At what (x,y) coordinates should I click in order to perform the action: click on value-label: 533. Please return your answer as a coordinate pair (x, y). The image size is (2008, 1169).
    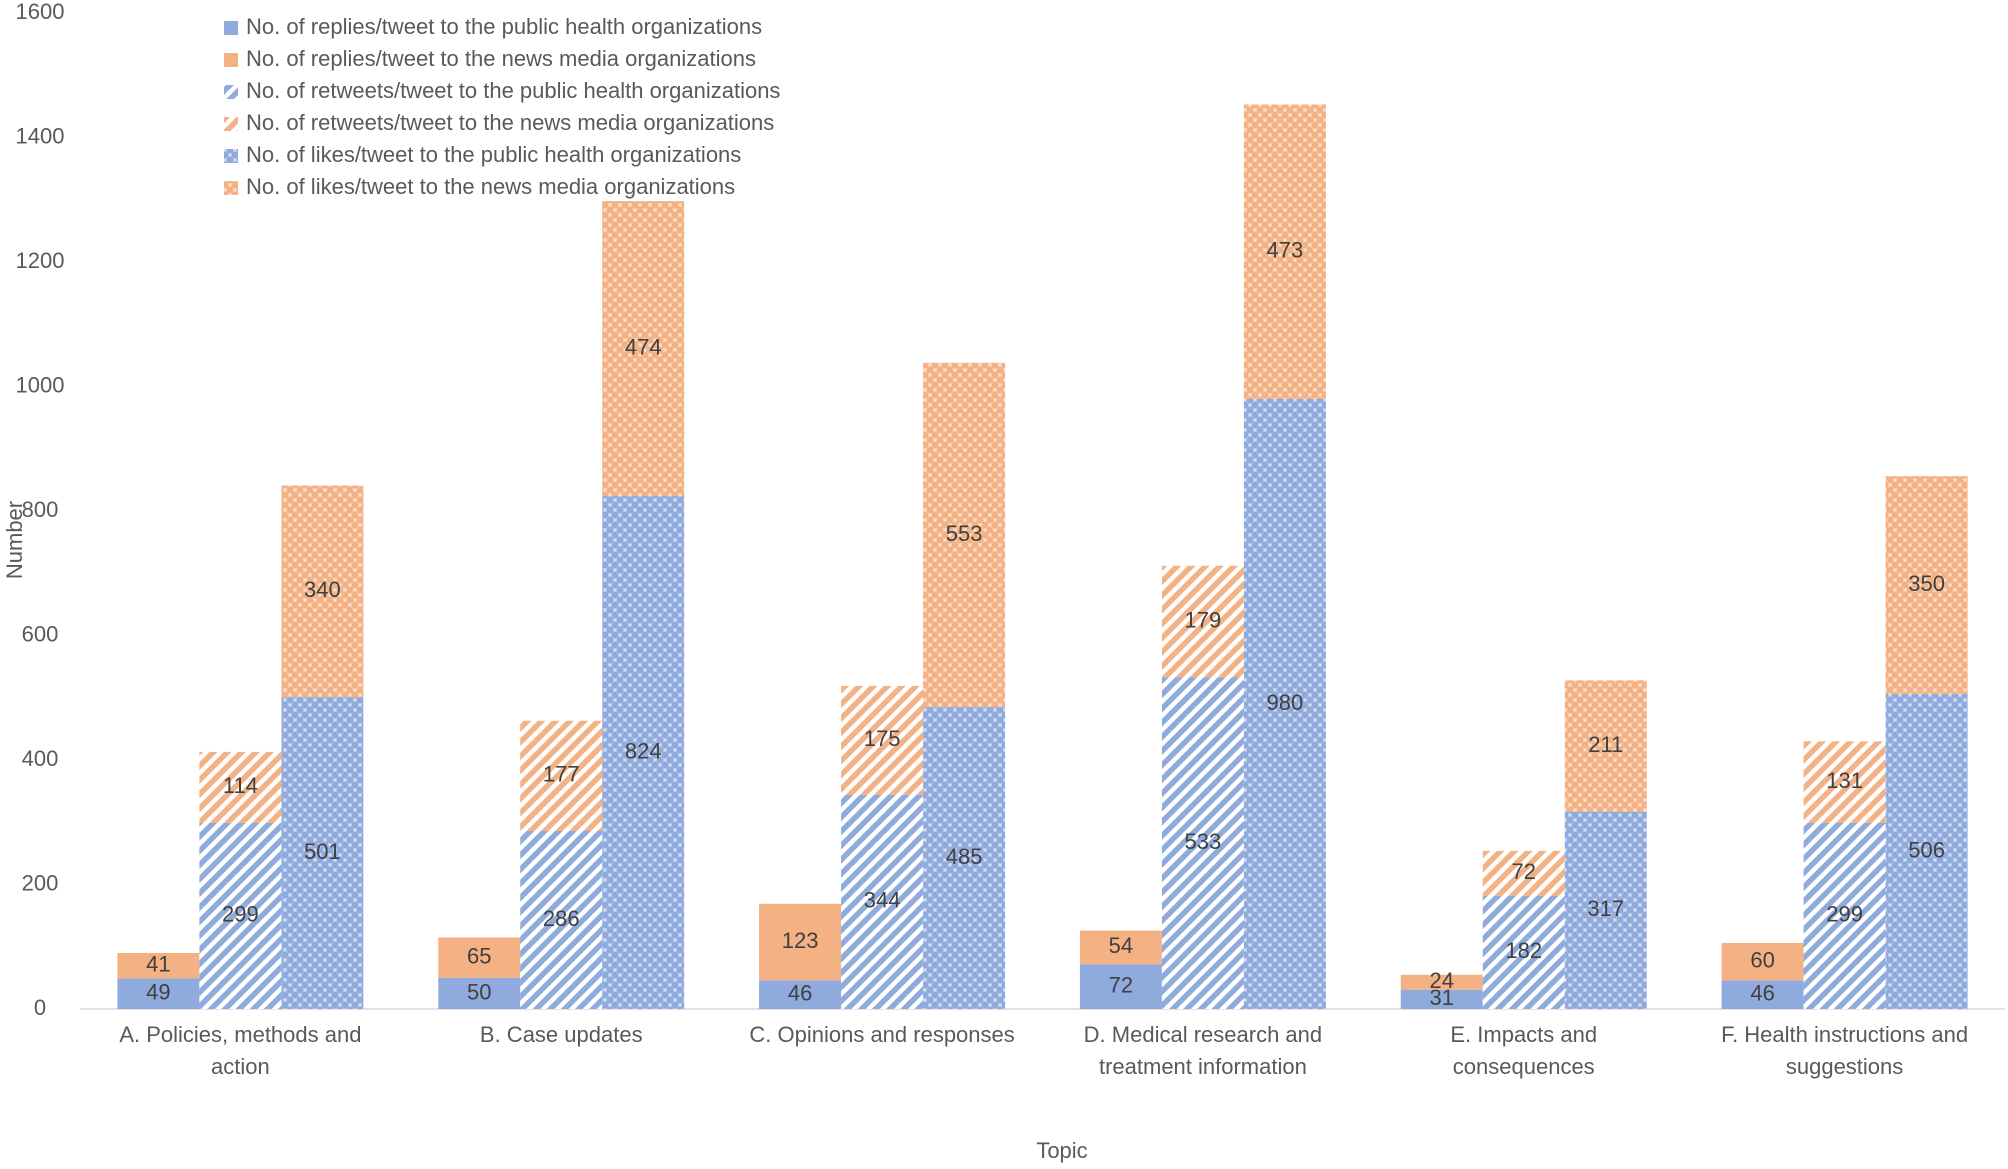
    Looking at the image, I should click on (1203, 841).